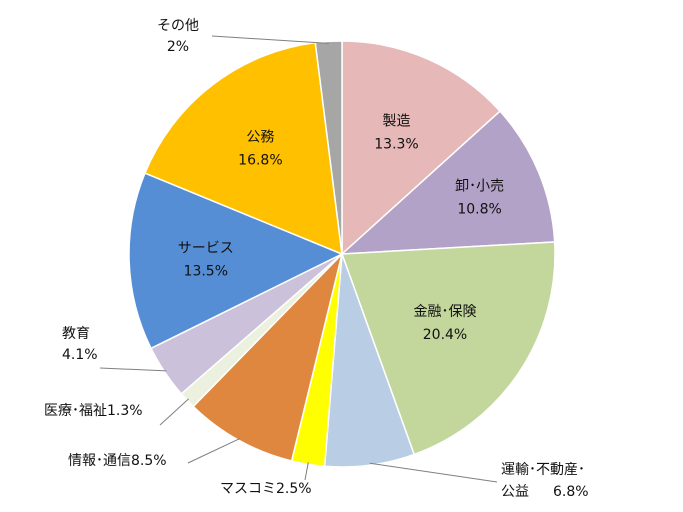 The image size is (683, 512). What do you see at coordinates (479, 210) in the screenshot?
I see `slice-value: 10.8%` at bounding box center [479, 210].